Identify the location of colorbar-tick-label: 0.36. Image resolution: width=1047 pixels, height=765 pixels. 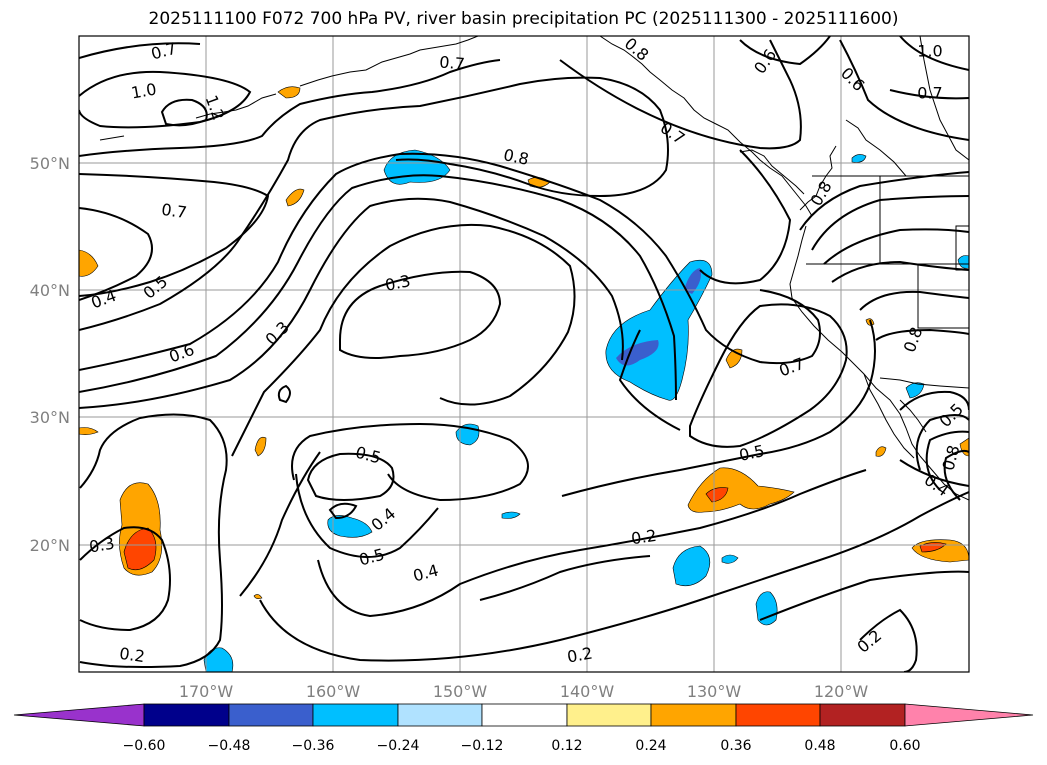
(735, 746).